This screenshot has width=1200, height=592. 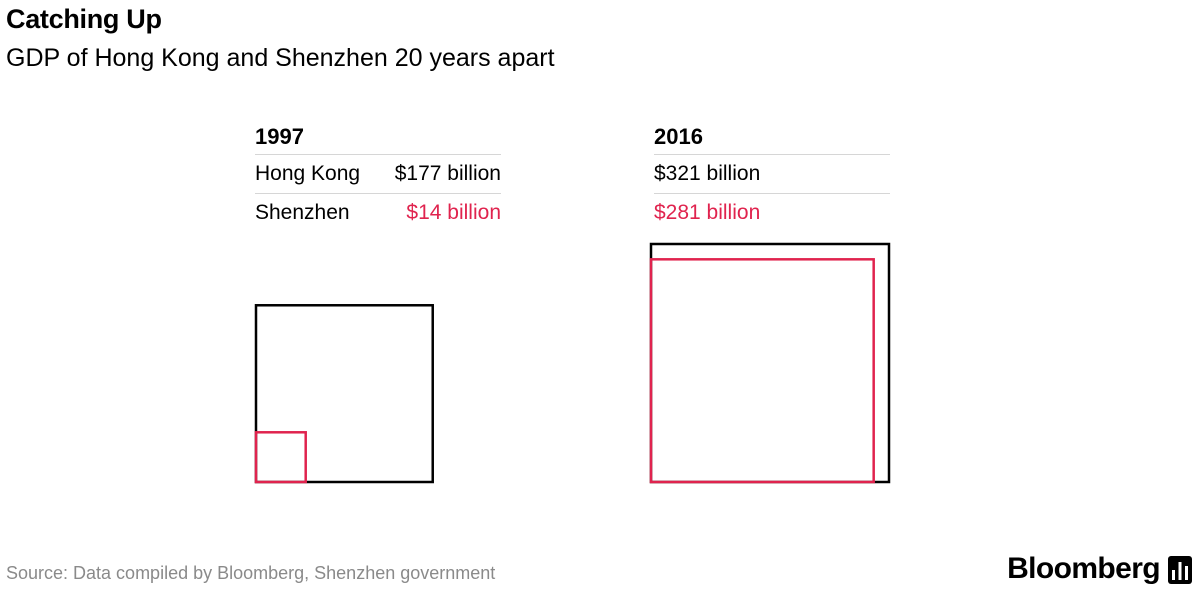 I want to click on square-hong-kong-2016, so click(x=770, y=363).